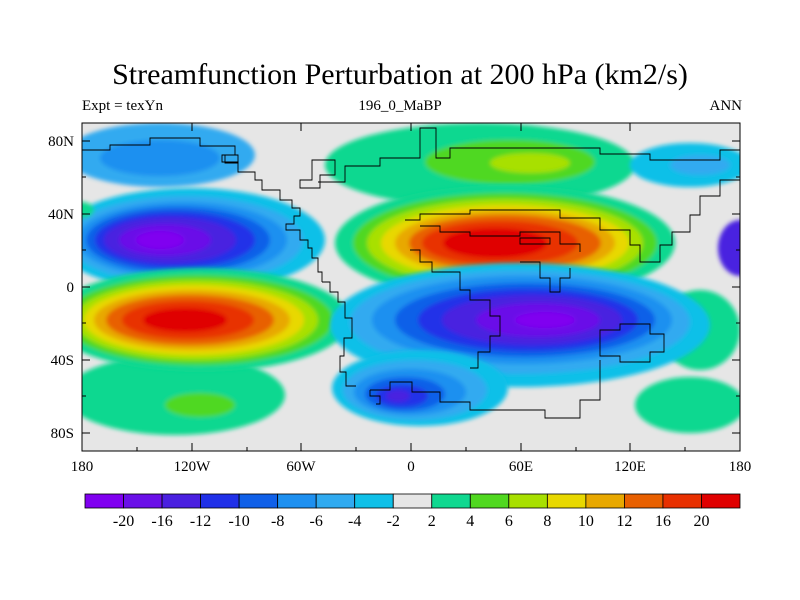 This screenshot has width=800, height=600. Describe the element at coordinates (61, 215) in the screenshot. I see `lat-label-40n: 40N` at that location.